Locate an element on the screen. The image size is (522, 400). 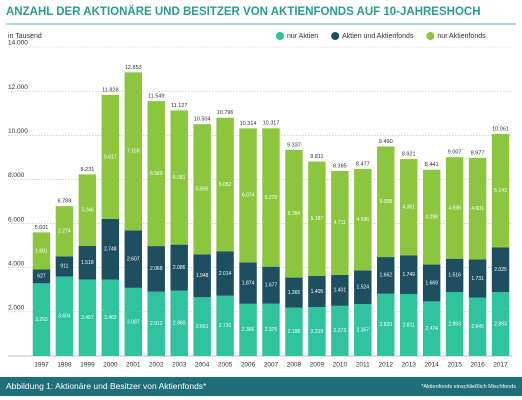
x-tick-label: 1997 is located at coordinates (41, 365).